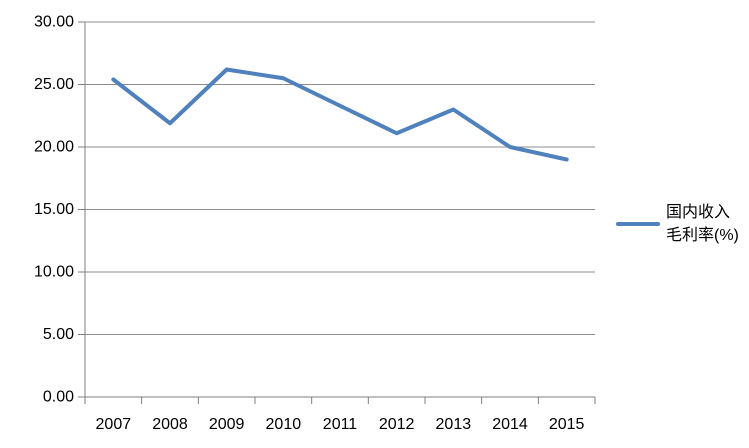 This screenshot has height=448, width=749. What do you see at coordinates (54, 22) in the screenshot?
I see `y-axis-tick-label: 30.00` at bounding box center [54, 22].